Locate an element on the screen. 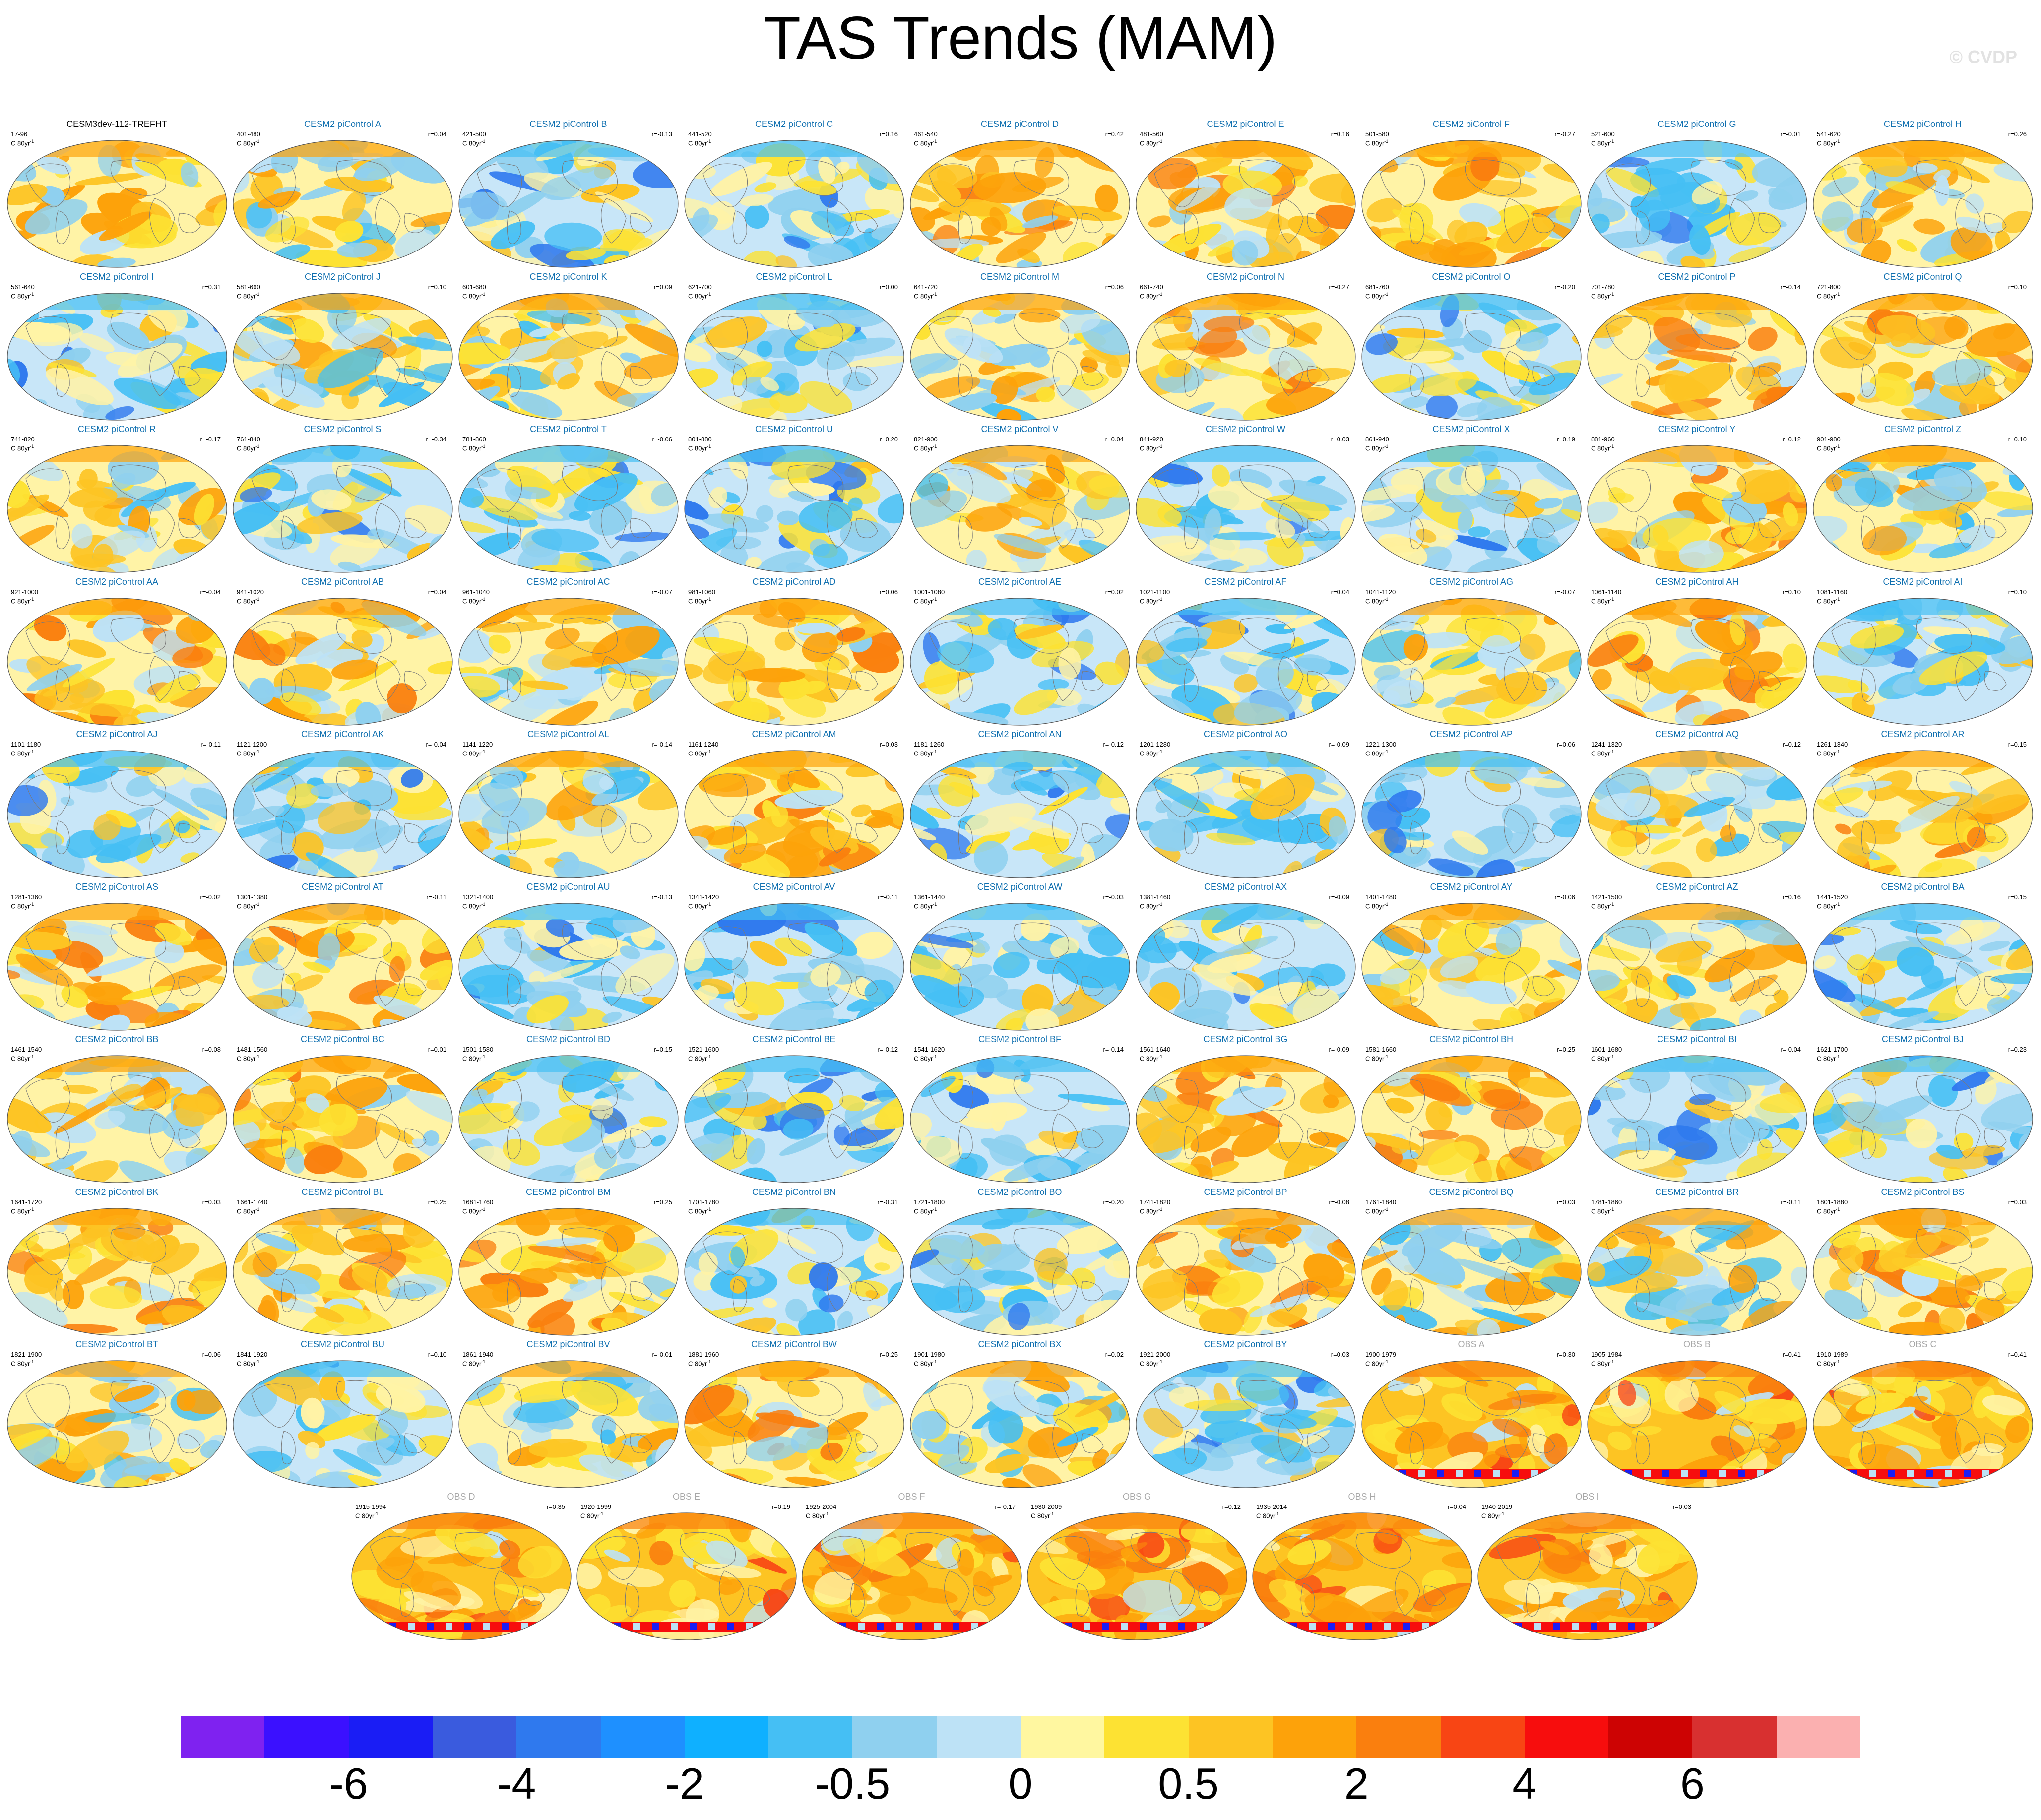 The image size is (2041, 1820). panel-years: 1481-1560 is located at coordinates (252, 1049).